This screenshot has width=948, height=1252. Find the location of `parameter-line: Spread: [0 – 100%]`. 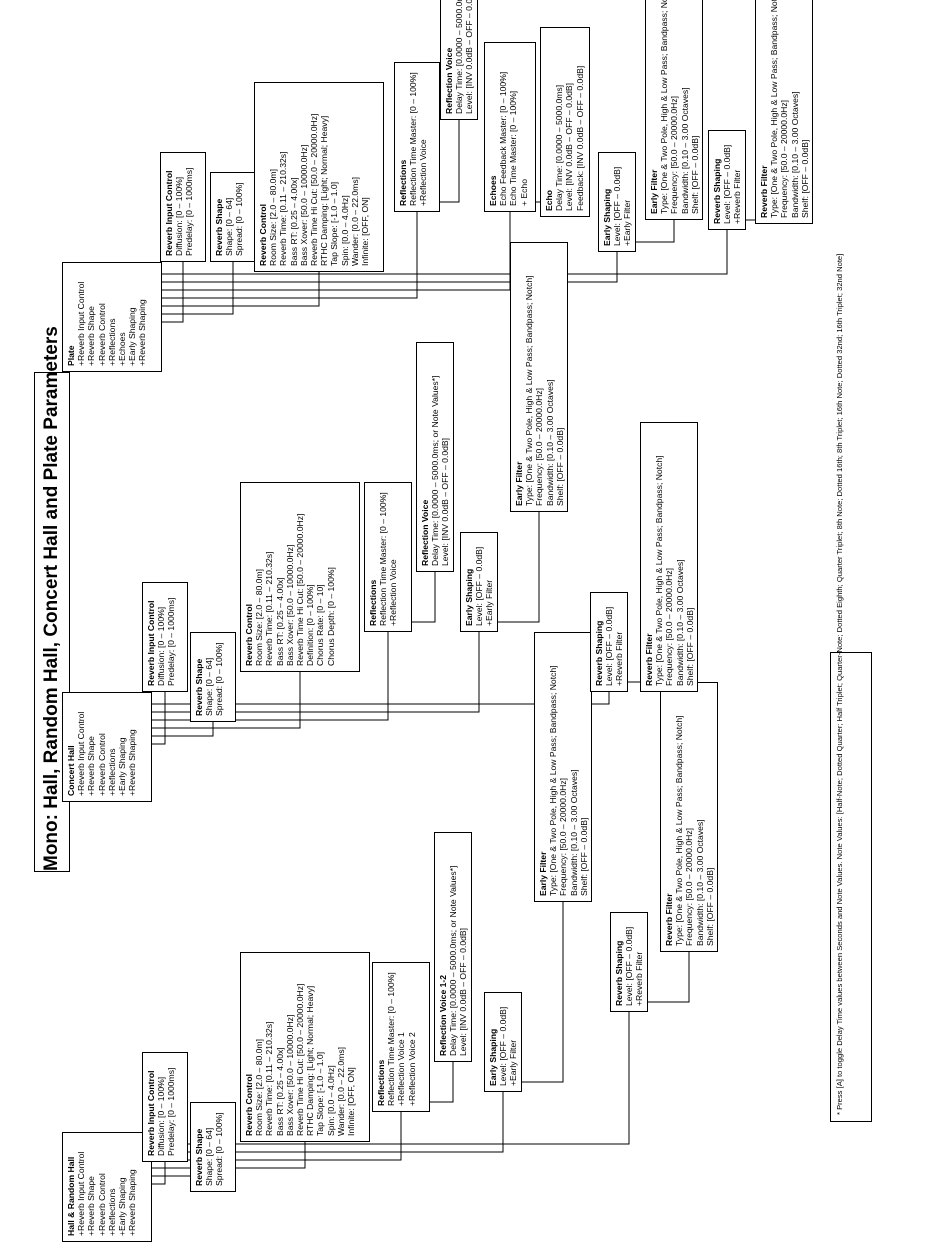

parameter-line: Spread: [0 – 100%] is located at coordinates (219, 679).